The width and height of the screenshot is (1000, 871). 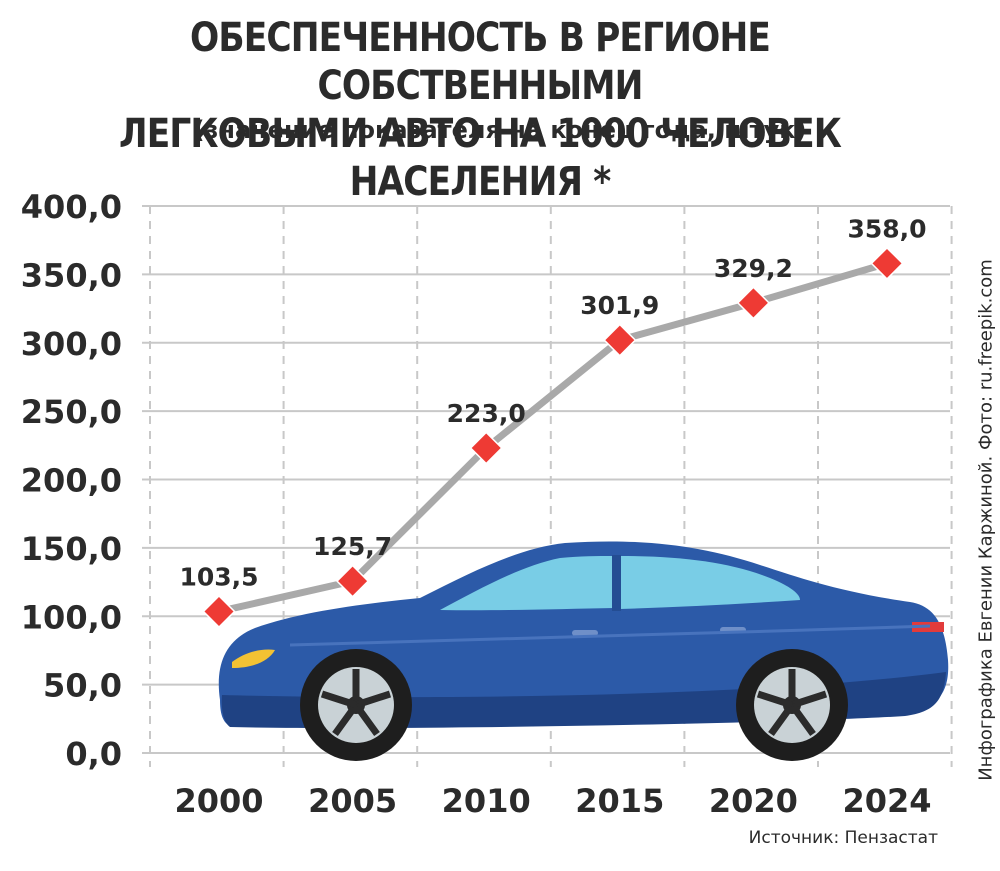 What do you see at coordinates (886, 228) in the screenshot?
I see `data-label: 358,0` at bounding box center [886, 228].